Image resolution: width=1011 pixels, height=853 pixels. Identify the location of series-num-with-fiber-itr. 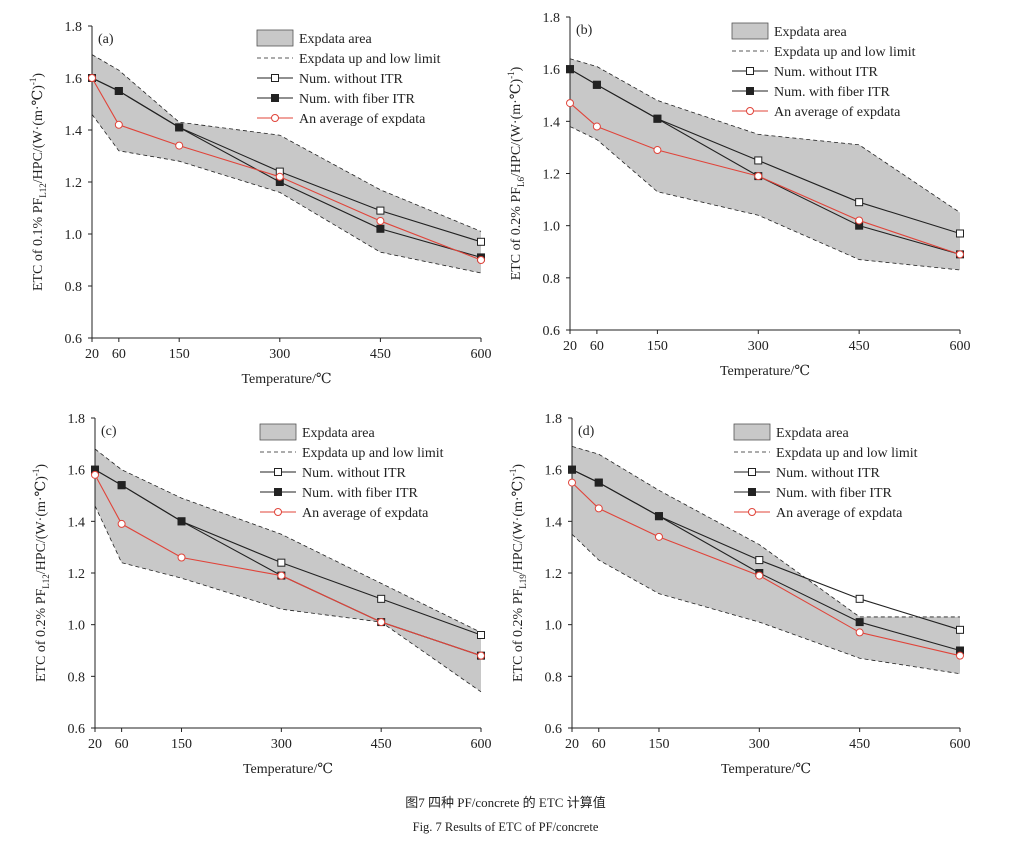
(766, 560).